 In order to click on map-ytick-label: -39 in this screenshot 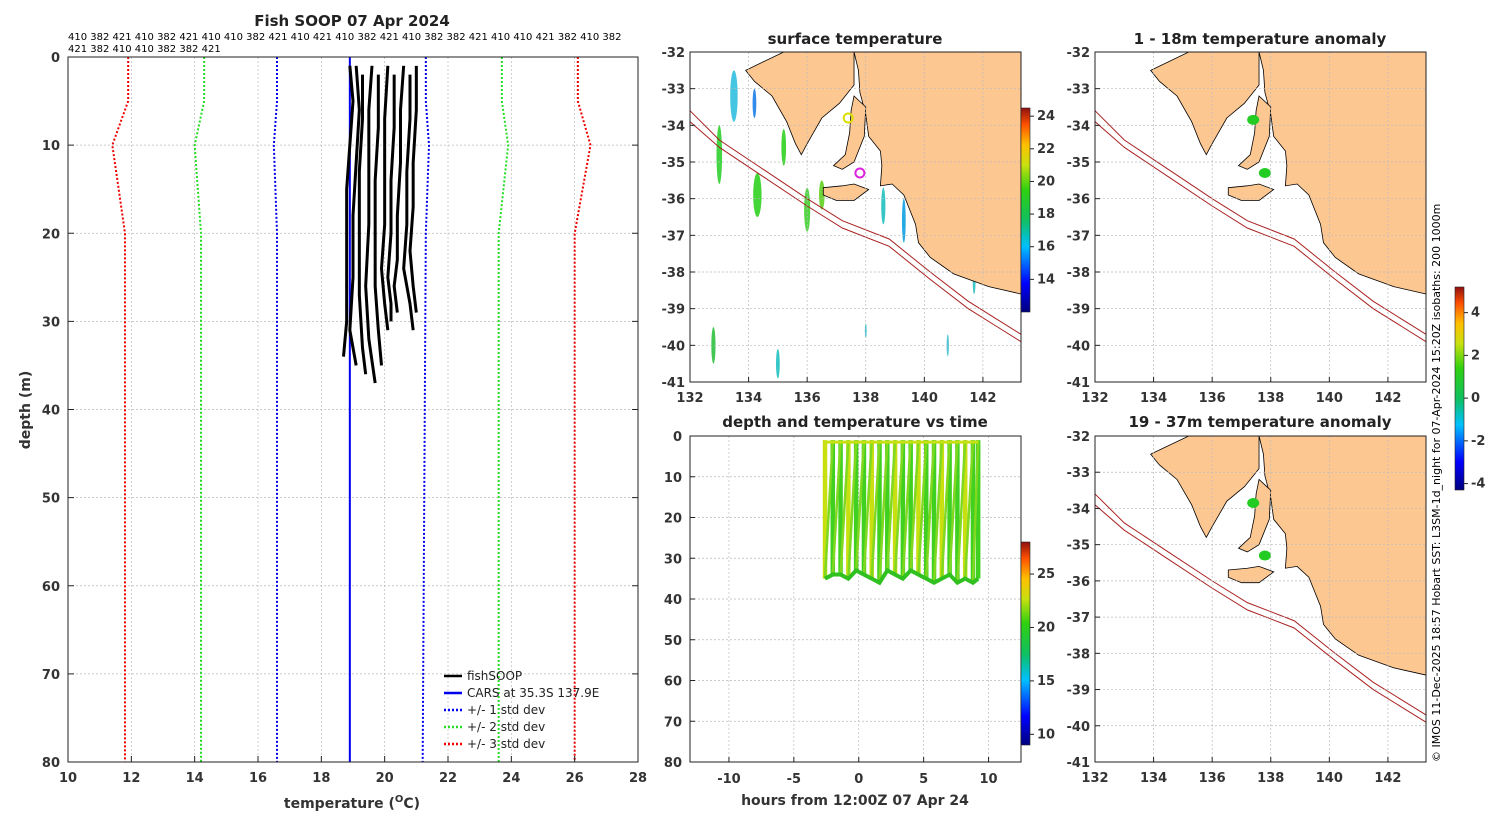, I will do `click(1079, 310)`.